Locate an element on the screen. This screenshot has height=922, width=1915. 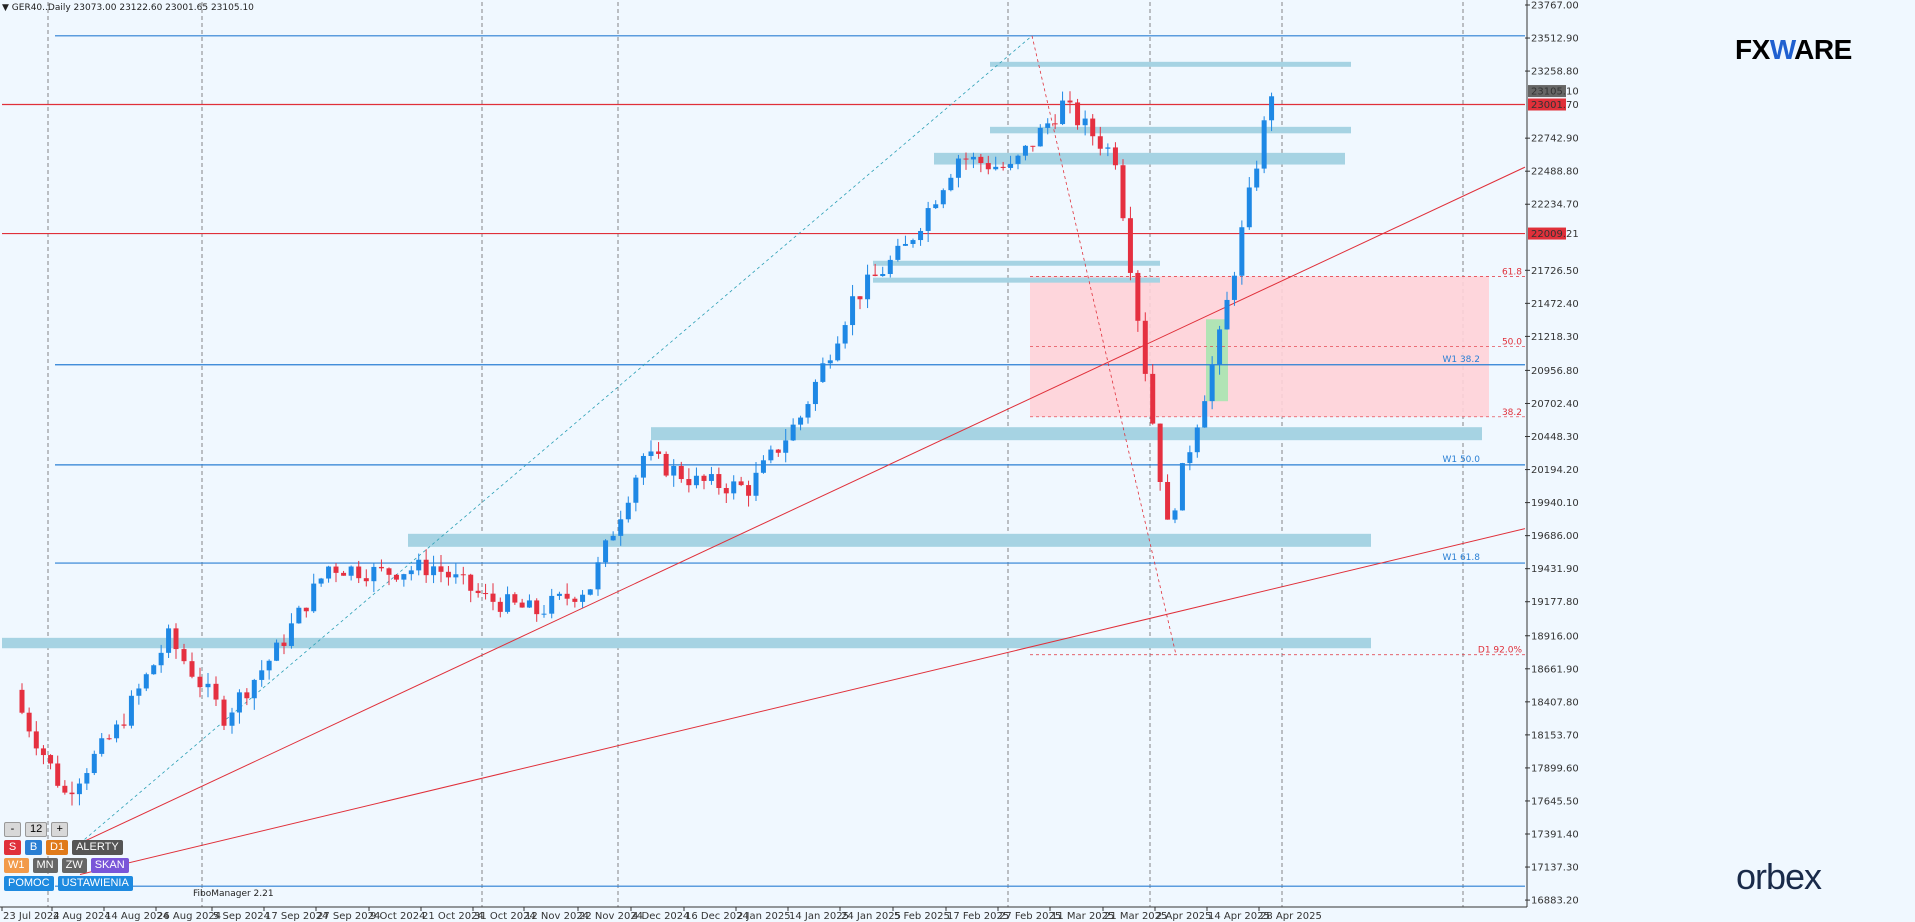
settings-button: USTAWIENIA is located at coordinates (95, 883).